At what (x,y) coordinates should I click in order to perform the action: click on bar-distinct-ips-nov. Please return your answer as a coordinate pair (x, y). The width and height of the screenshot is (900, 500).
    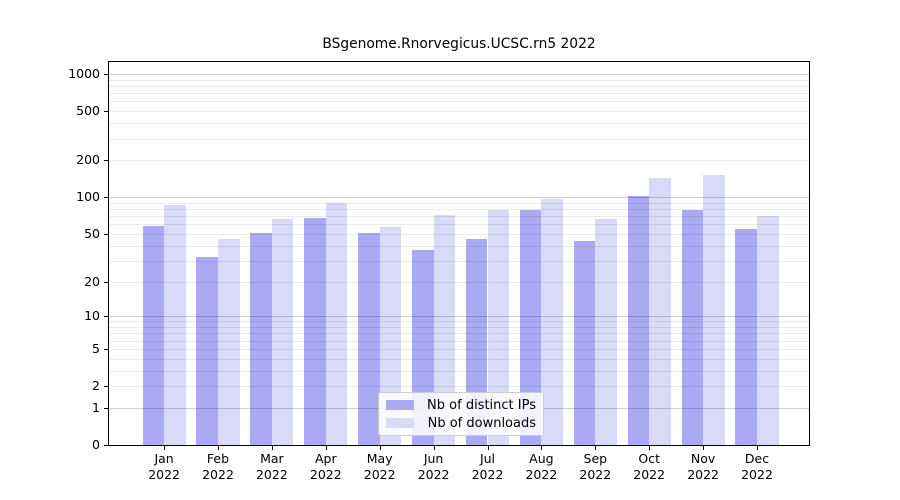
    Looking at the image, I should click on (692, 327).